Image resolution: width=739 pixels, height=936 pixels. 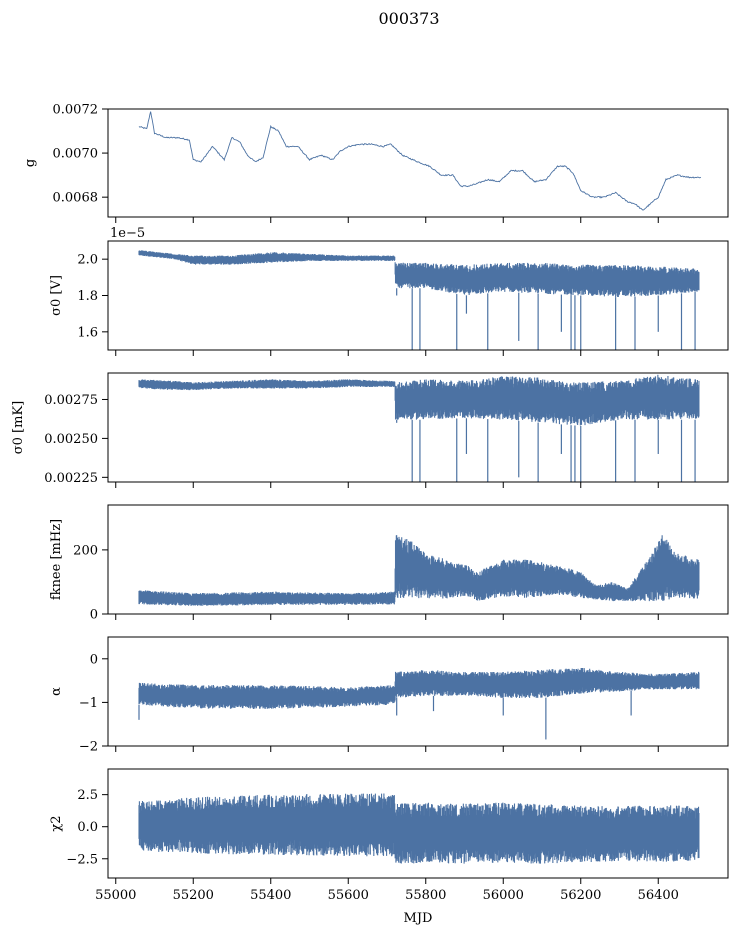 I want to click on x-axis-label: MJD, so click(x=418, y=918).